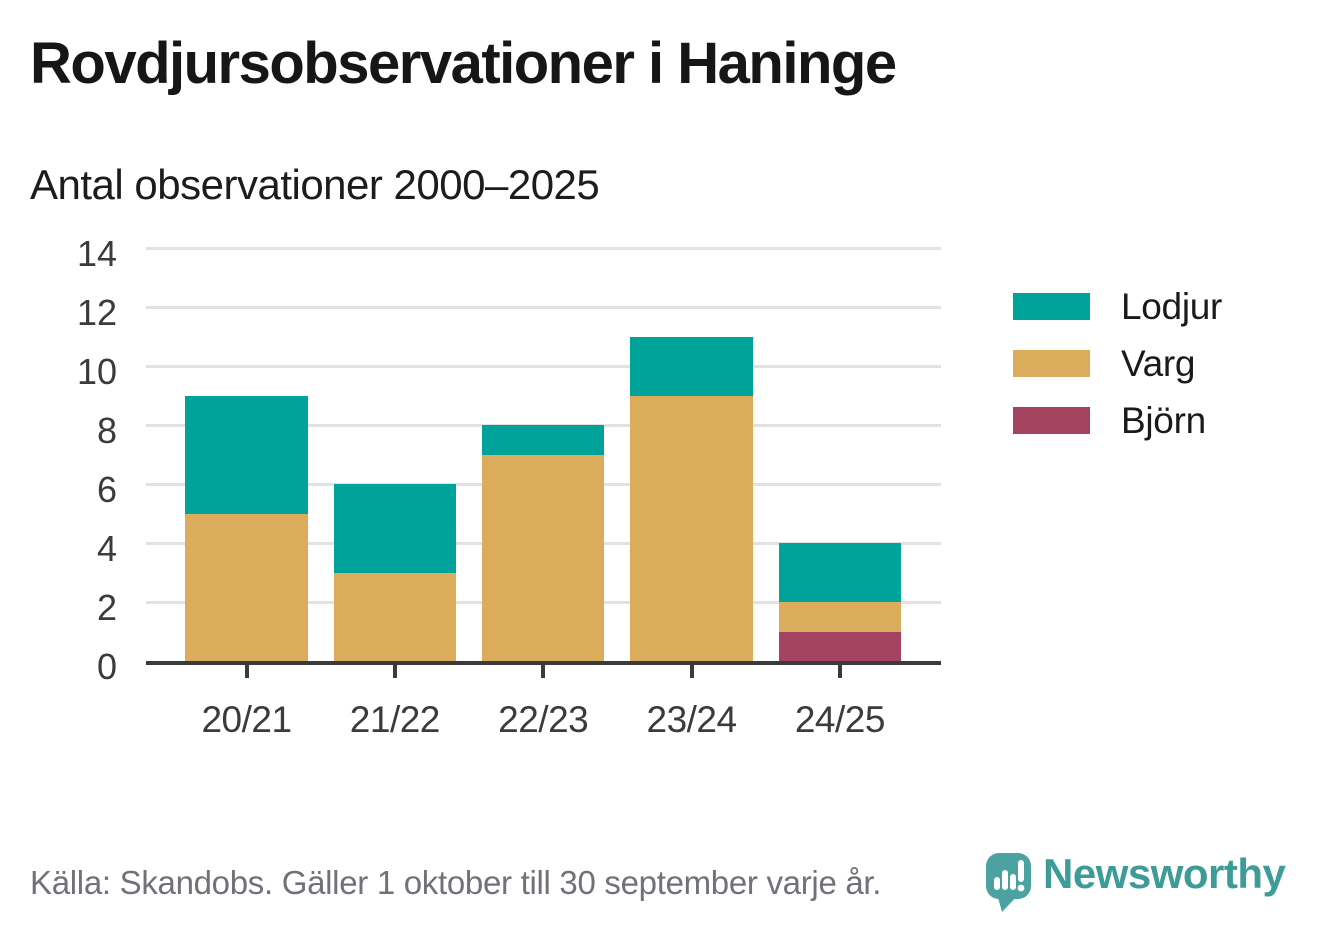 The image size is (1322, 939). I want to click on bar-segment-24-25-varg, so click(840, 617).